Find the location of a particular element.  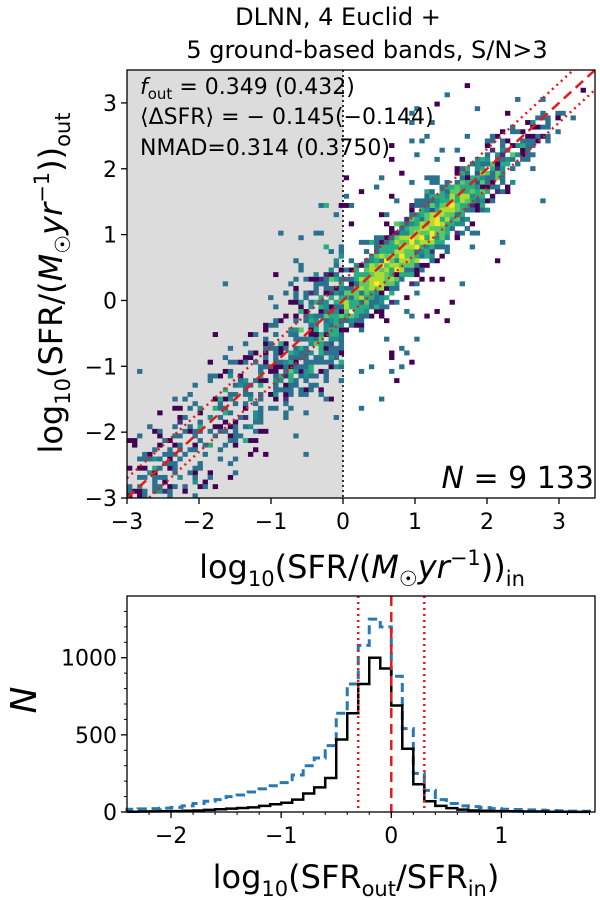

nmad-annotation: NMAD=0.314 (0.3750) is located at coordinates (265, 148).